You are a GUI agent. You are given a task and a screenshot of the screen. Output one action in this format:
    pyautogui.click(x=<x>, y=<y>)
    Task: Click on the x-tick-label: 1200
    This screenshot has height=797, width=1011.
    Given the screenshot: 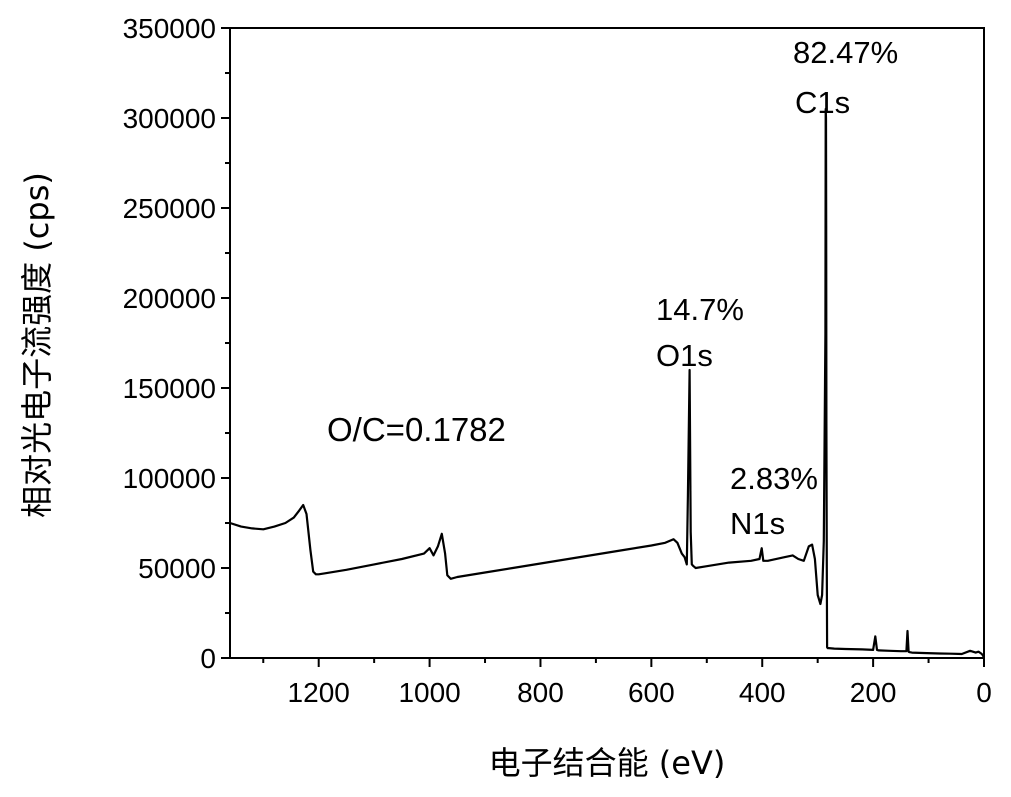 What is the action you would take?
    pyautogui.click(x=319, y=692)
    